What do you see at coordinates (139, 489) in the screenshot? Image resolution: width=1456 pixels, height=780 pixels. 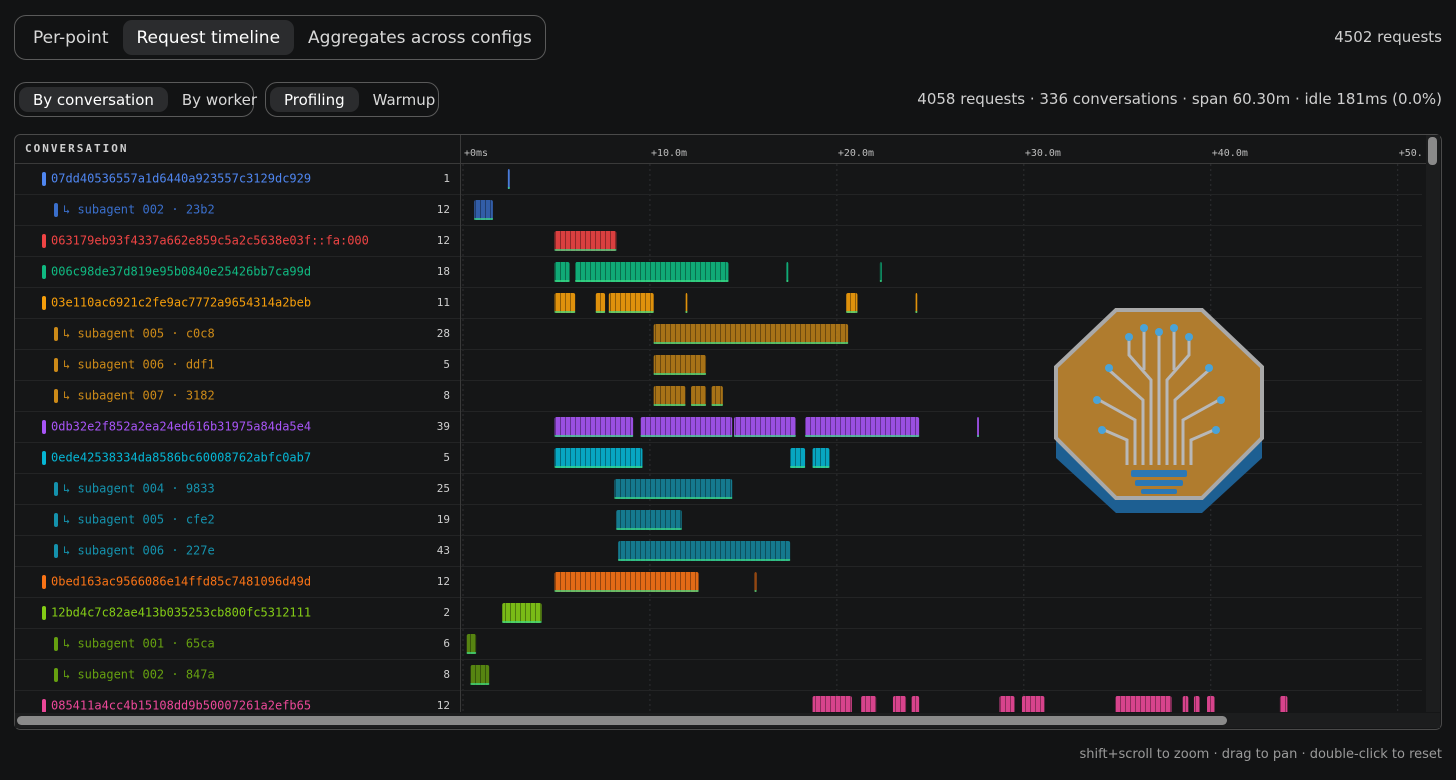 I see `row-label: ↳ subagent 004 · 9833` at bounding box center [139, 489].